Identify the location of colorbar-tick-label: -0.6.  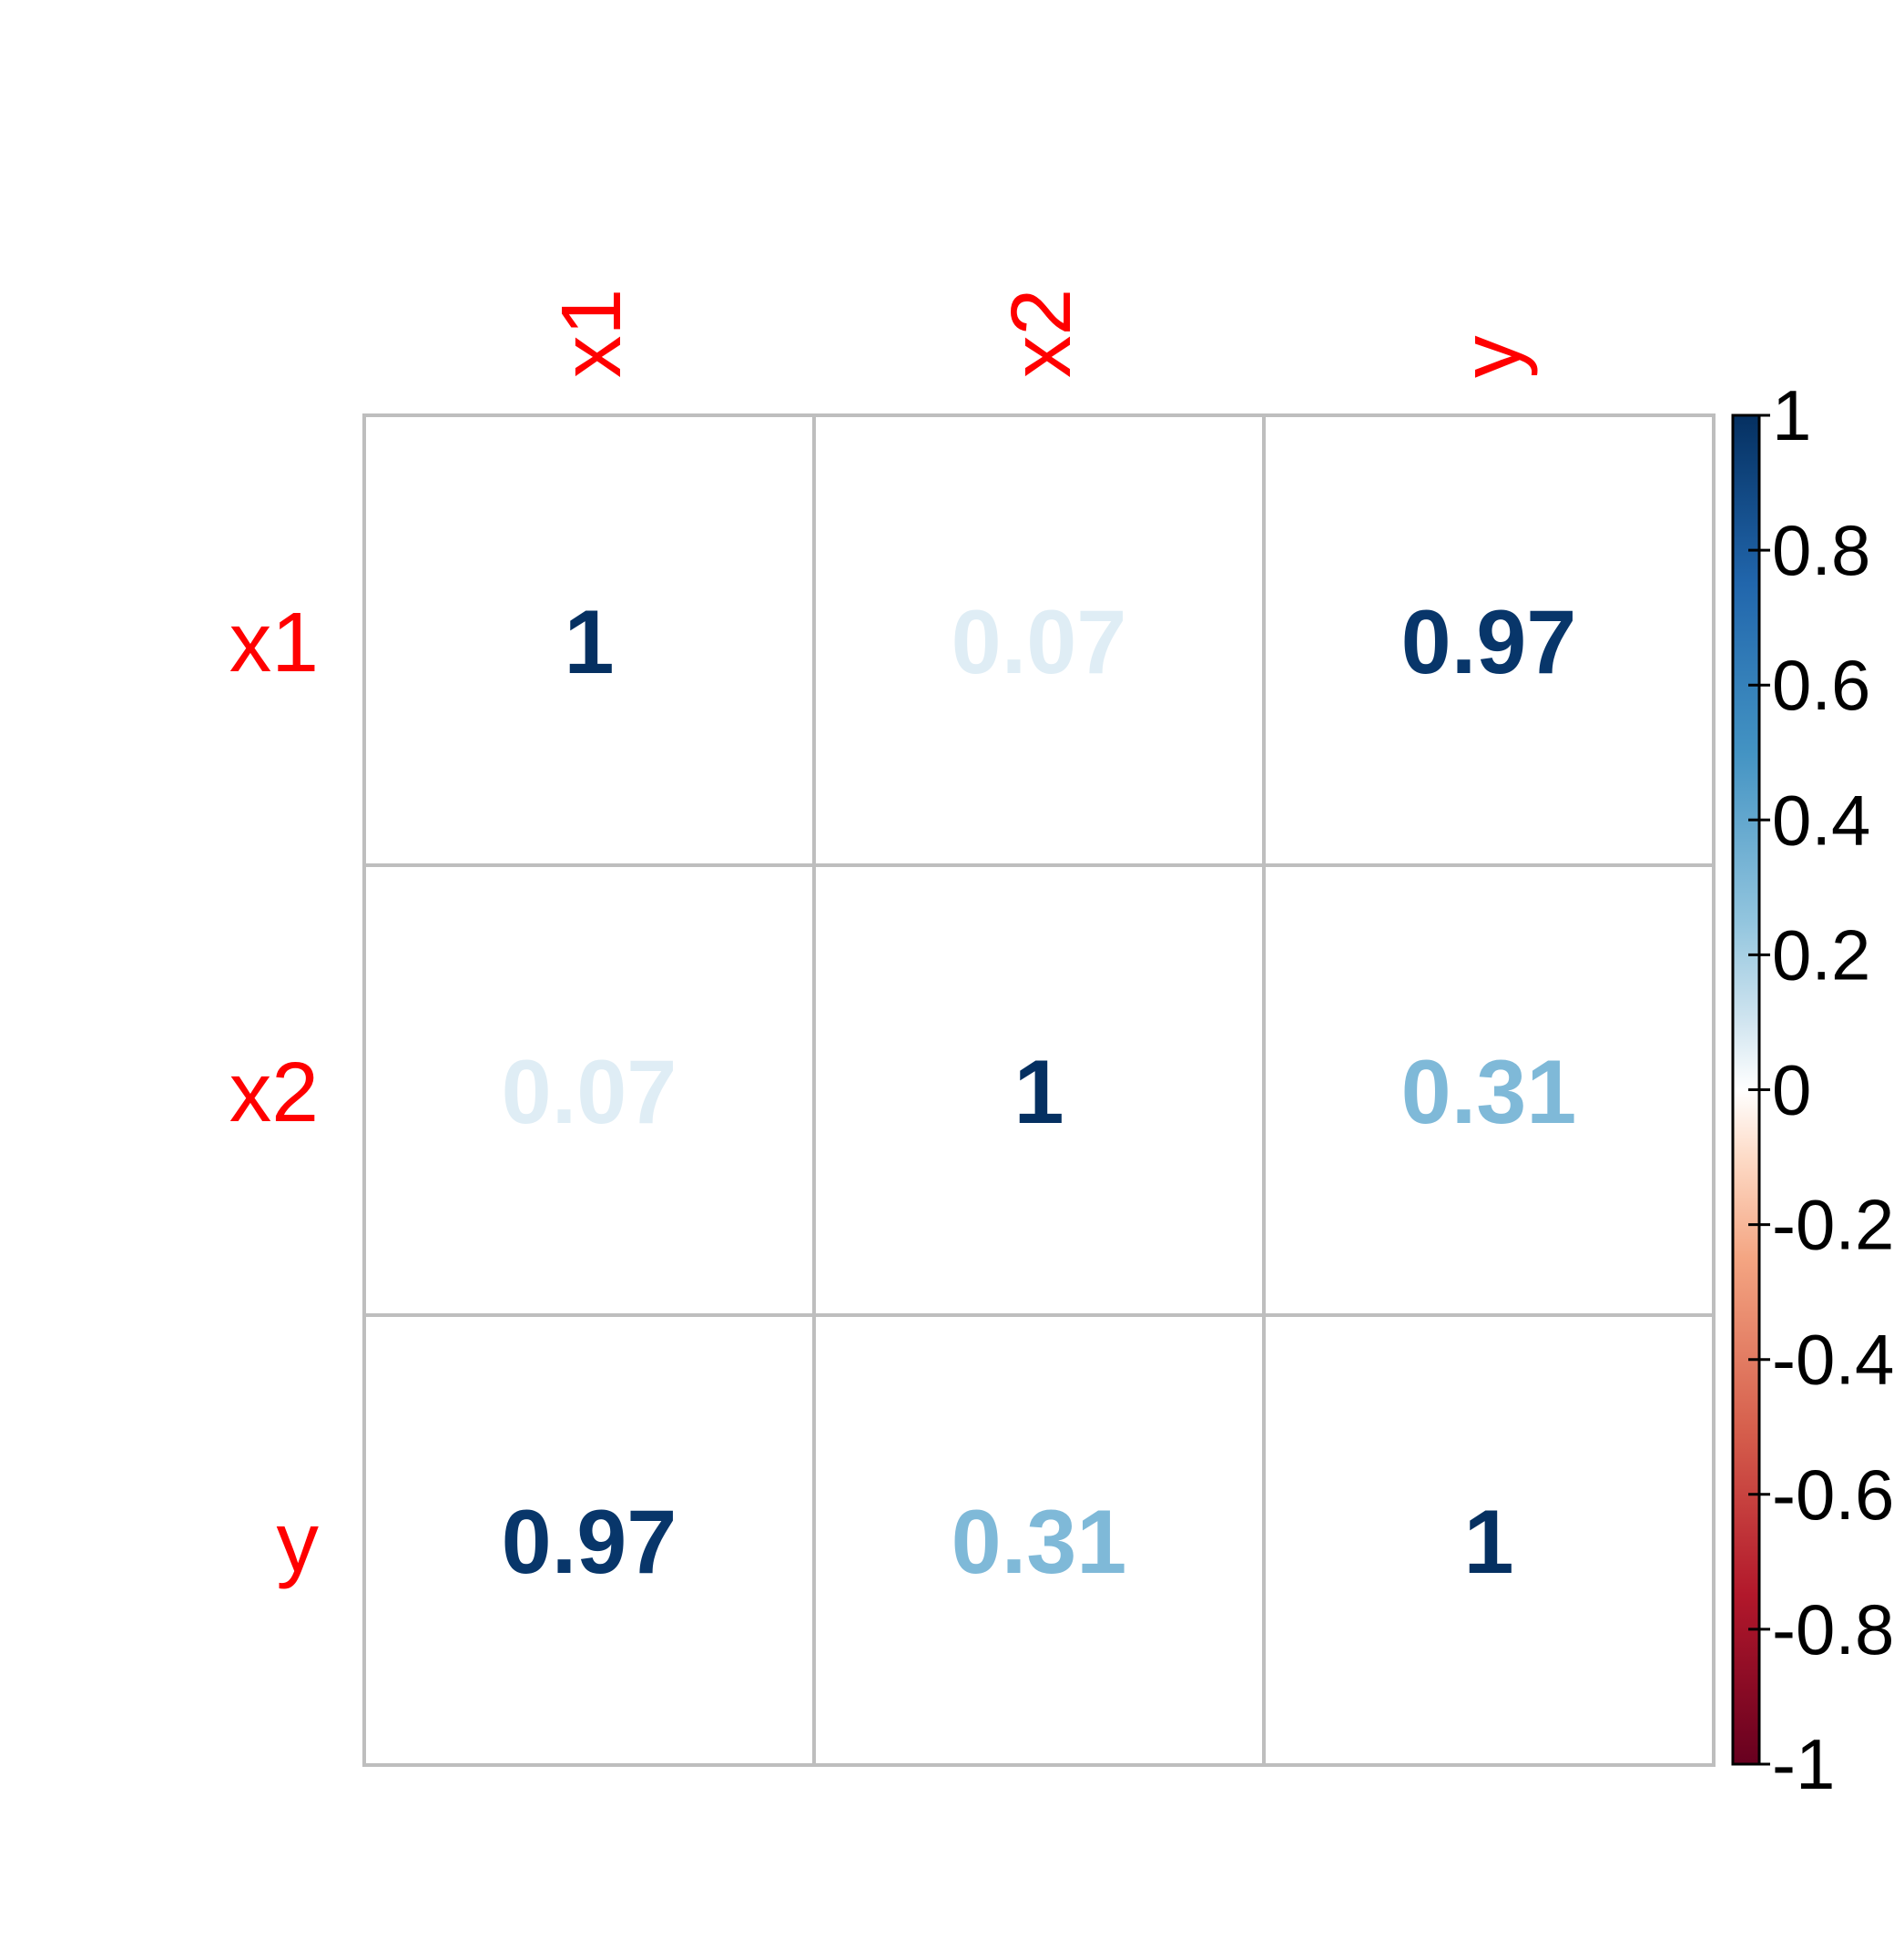
(1833, 1495).